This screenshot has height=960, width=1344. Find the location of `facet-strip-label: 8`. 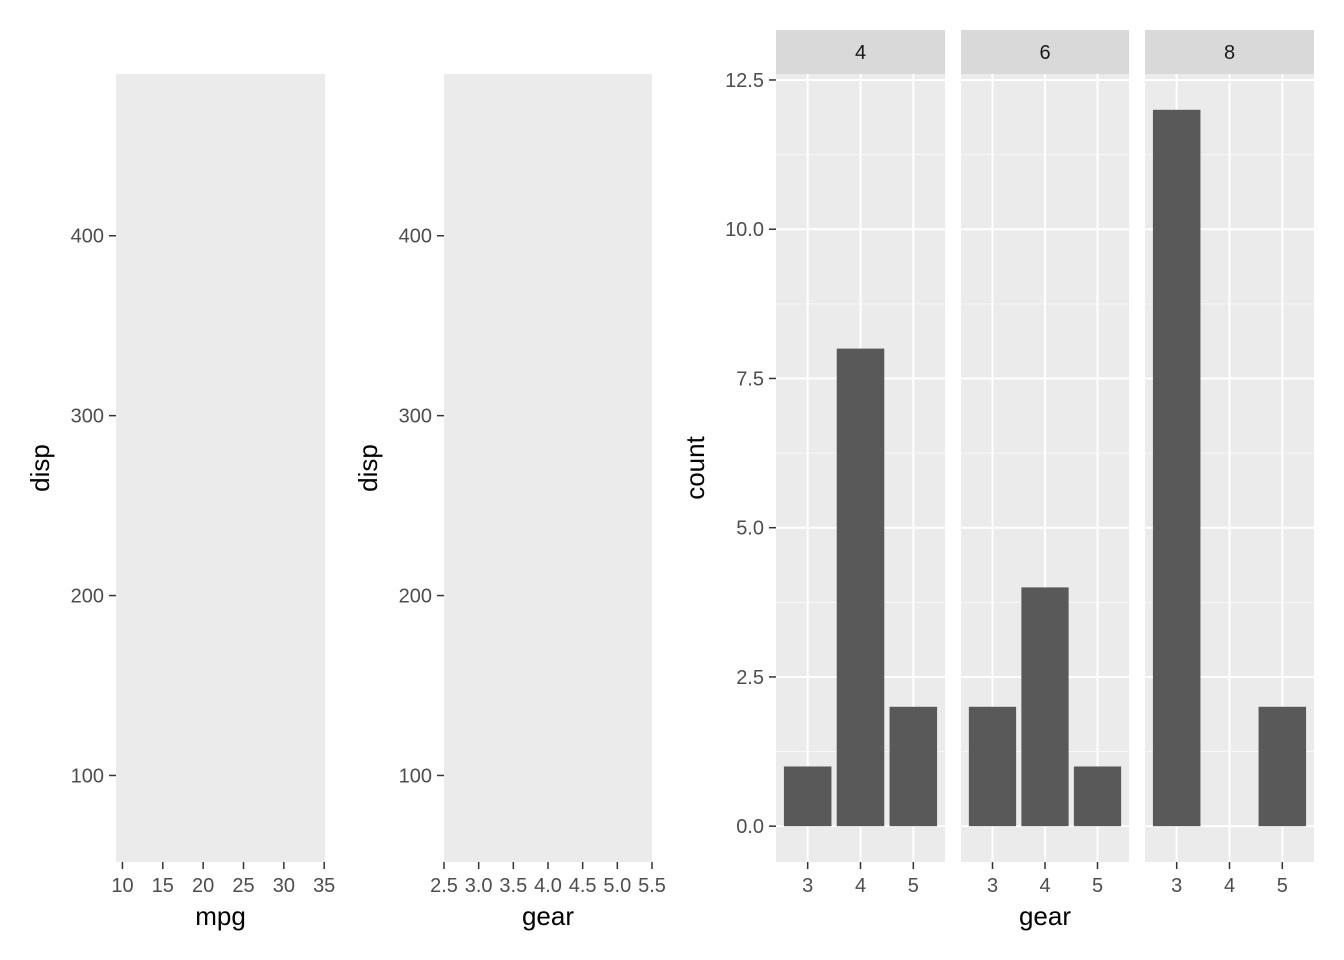

facet-strip-label: 8 is located at coordinates (1229, 53).